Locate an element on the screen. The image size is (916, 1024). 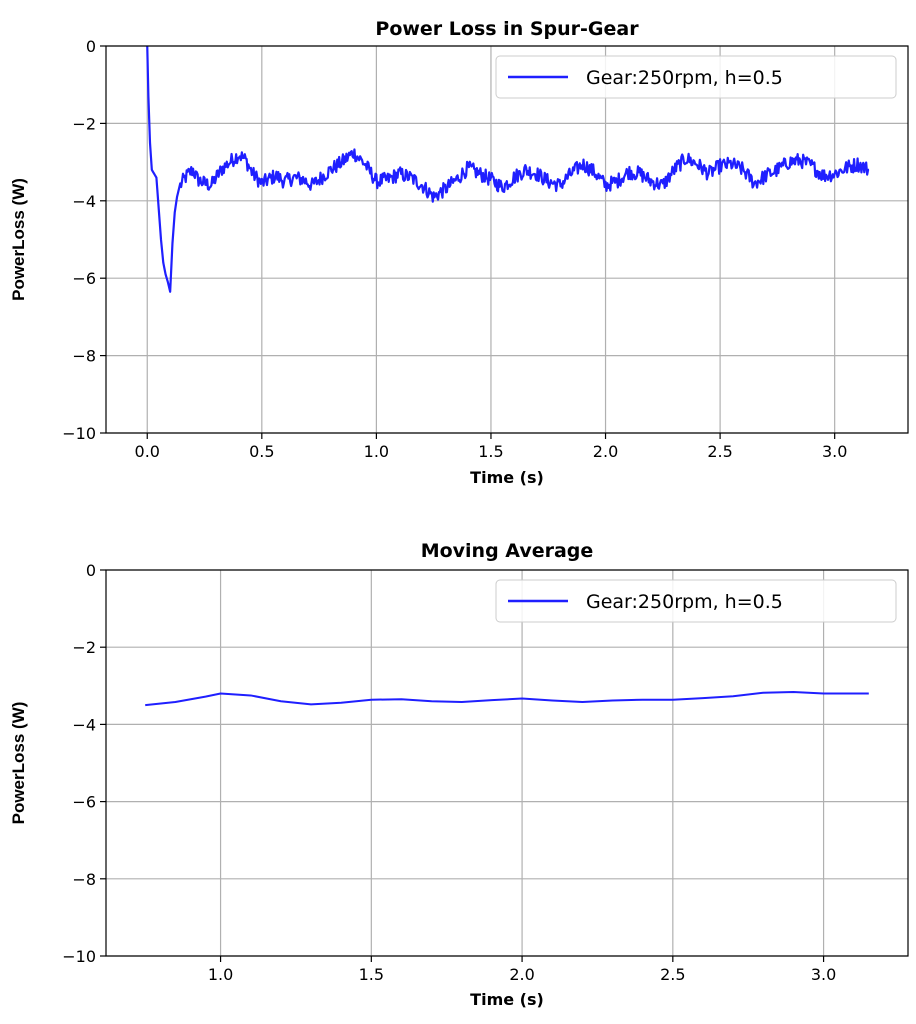
series-line is located at coordinates (507, 698).